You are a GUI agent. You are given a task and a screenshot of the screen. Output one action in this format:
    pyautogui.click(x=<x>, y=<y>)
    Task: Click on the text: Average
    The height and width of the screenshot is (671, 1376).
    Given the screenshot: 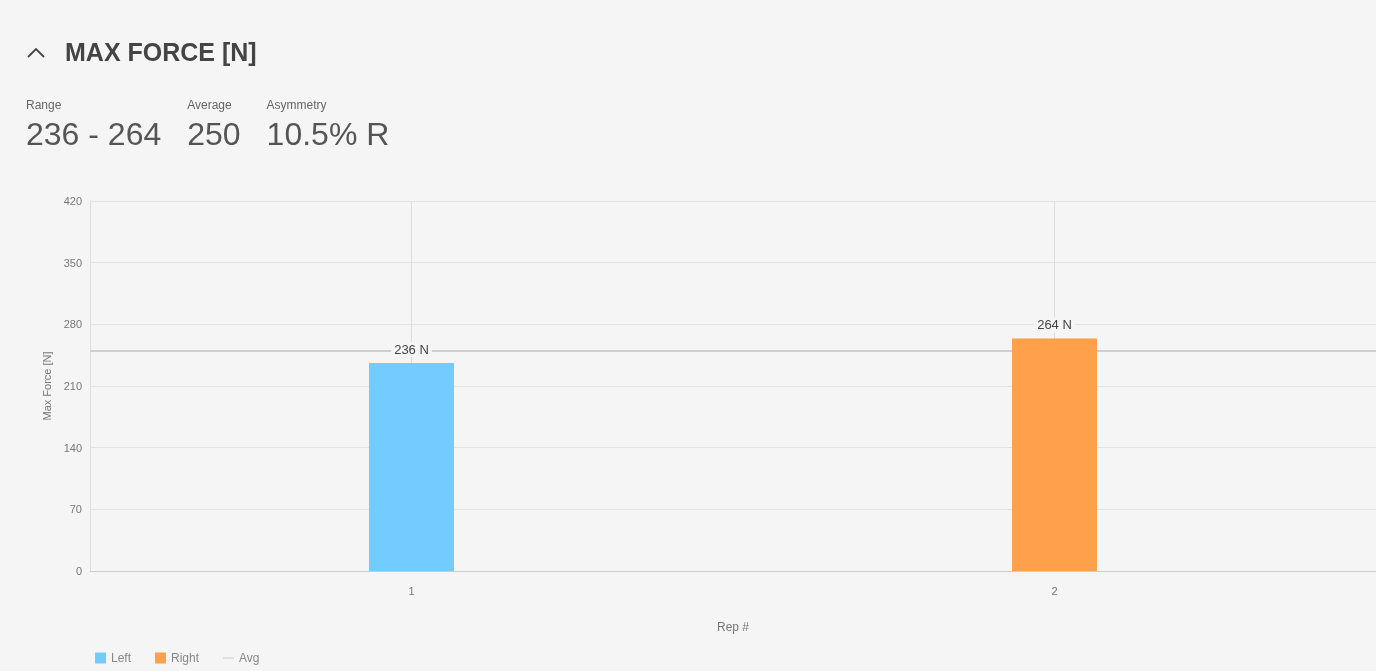 What is the action you would take?
    pyautogui.click(x=210, y=105)
    